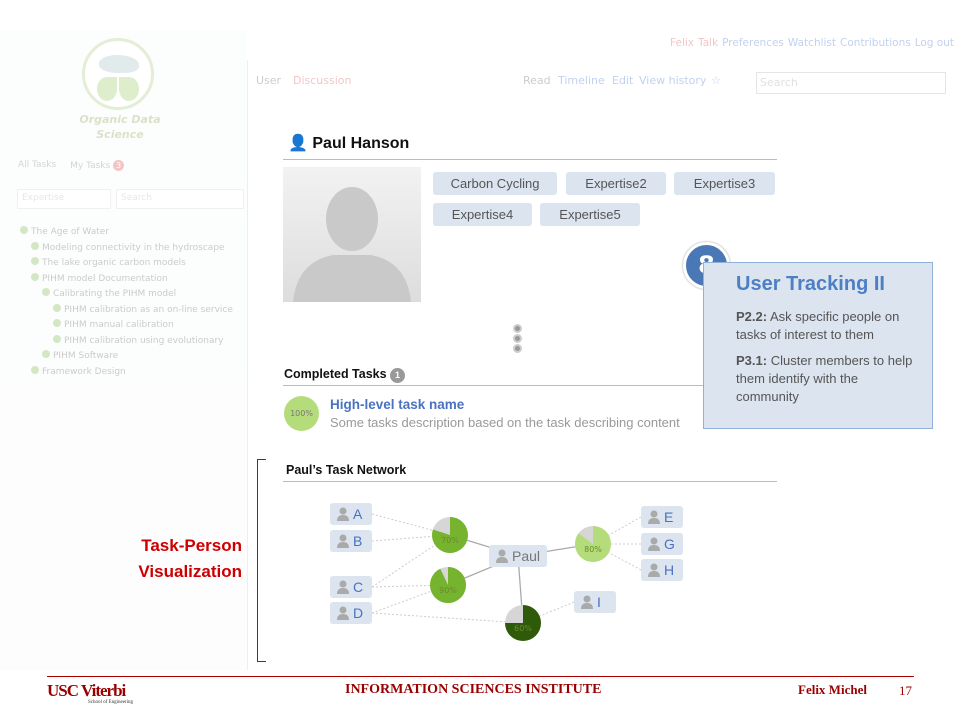 This screenshot has height=720, width=960. What do you see at coordinates (126, 295) in the screenshot?
I see `tree-item: Calibrating the PIHM model` at bounding box center [126, 295].